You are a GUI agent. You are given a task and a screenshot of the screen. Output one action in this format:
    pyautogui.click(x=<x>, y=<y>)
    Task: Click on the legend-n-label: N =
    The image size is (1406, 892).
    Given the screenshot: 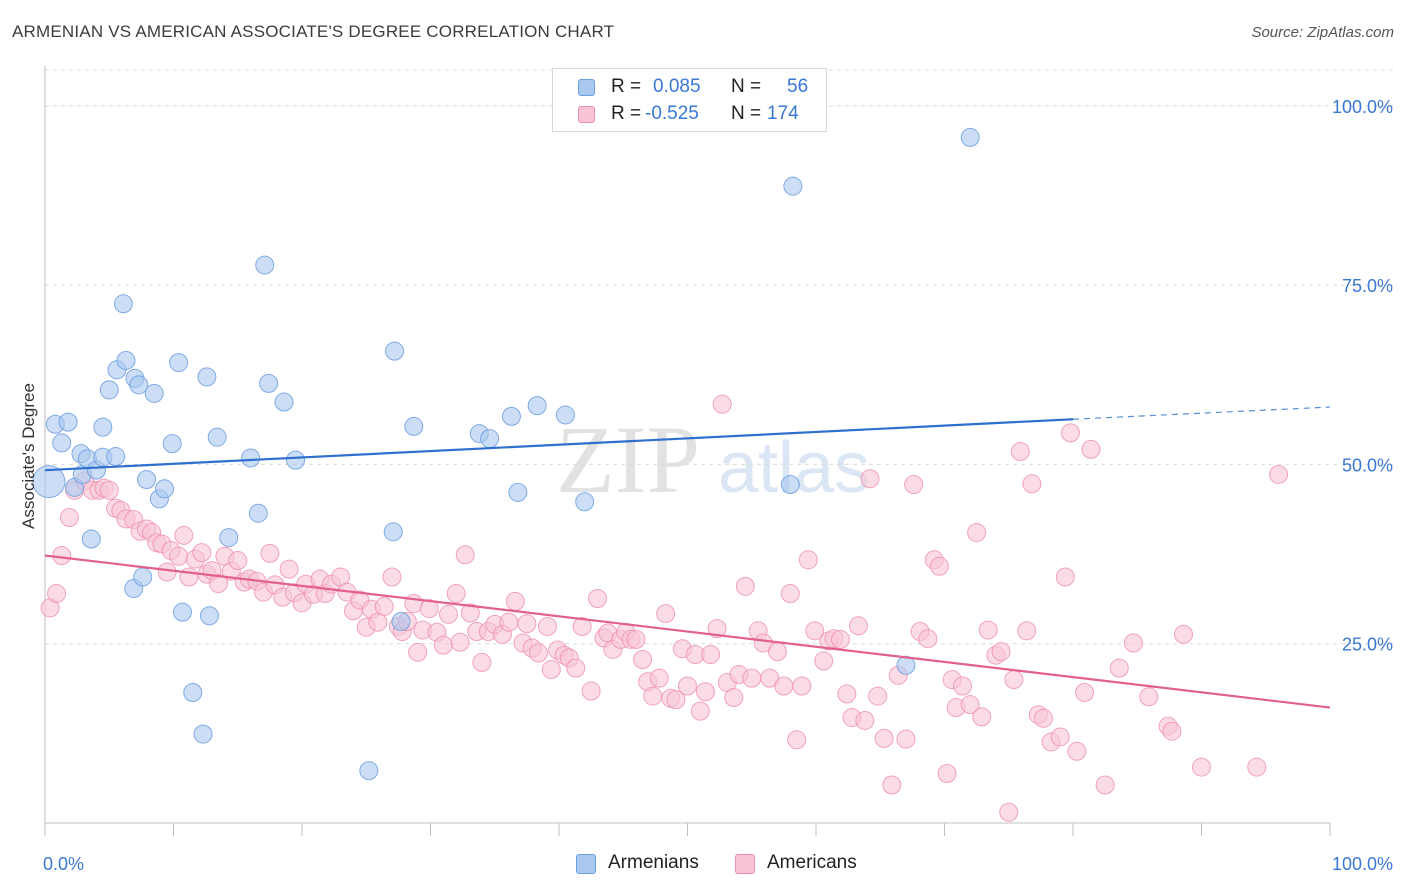 What is the action you would take?
    pyautogui.click(x=746, y=113)
    